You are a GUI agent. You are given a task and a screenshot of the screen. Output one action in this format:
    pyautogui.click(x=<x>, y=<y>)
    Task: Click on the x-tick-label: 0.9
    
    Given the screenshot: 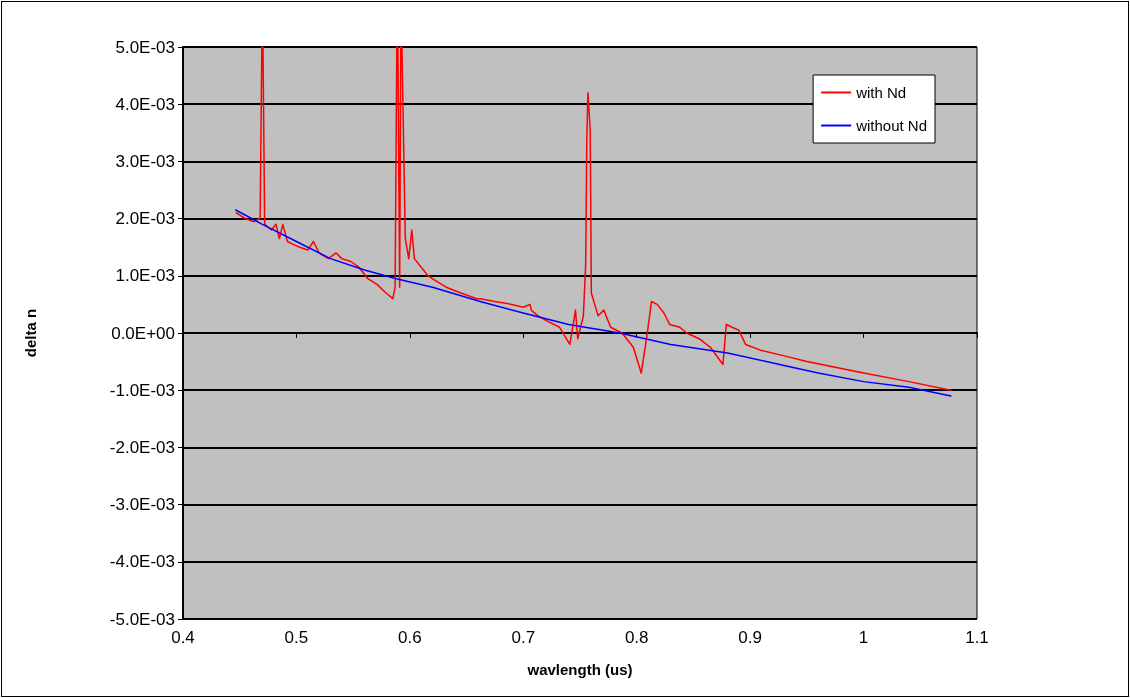 What is the action you would take?
    pyautogui.click(x=750, y=637)
    